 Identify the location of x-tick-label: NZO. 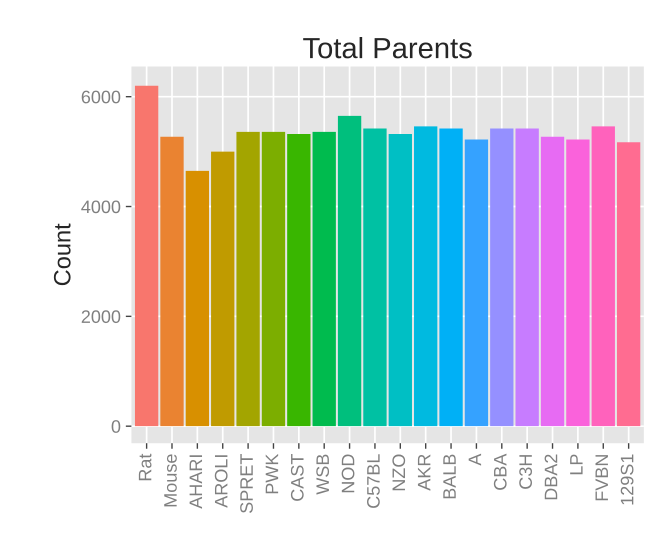
(399, 472).